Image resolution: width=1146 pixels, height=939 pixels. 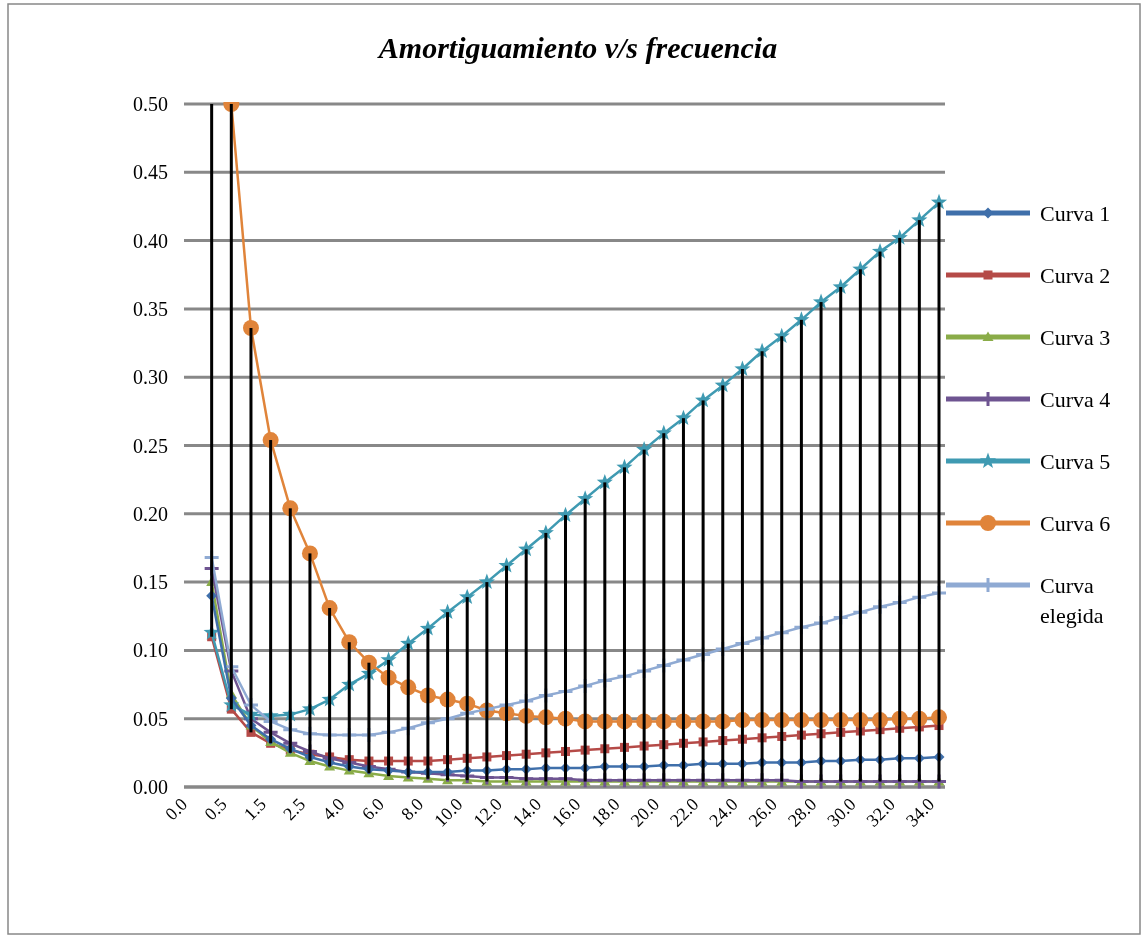 What do you see at coordinates (1075, 523) in the screenshot?
I see `legend-label: Curva 6` at bounding box center [1075, 523].